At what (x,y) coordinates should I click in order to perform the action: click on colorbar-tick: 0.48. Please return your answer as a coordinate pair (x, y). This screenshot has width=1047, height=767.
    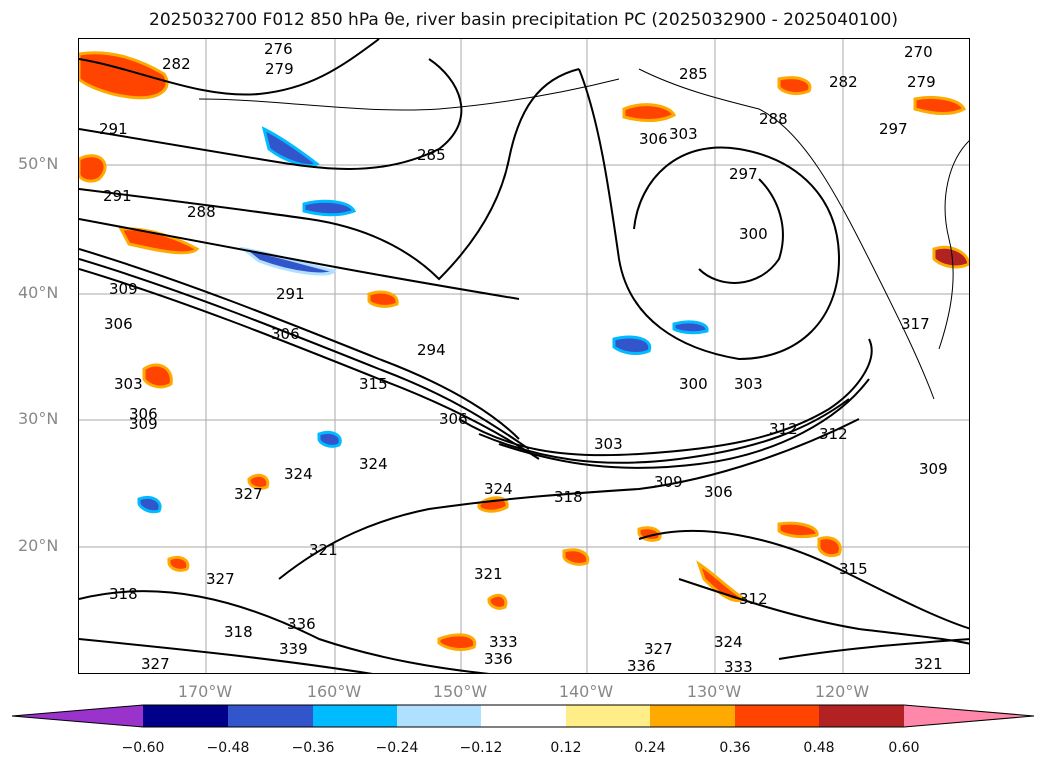
    Looking at the image, I should click on (819, 748).